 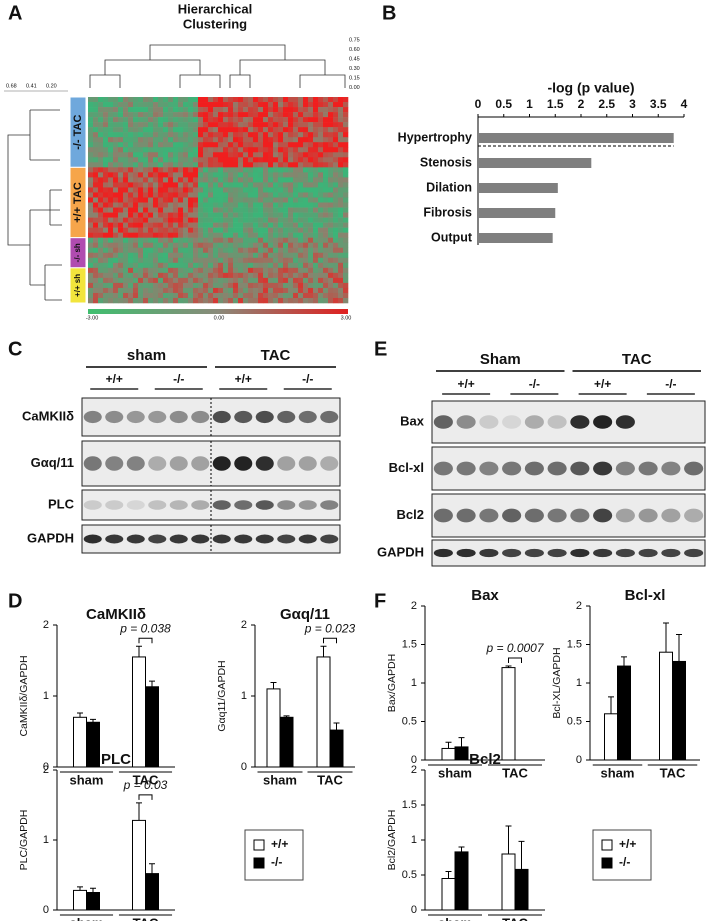 What do you see at coordinates (139, 811) in the screenshot?
I see `error-bar` at bounding box center [139, 811].